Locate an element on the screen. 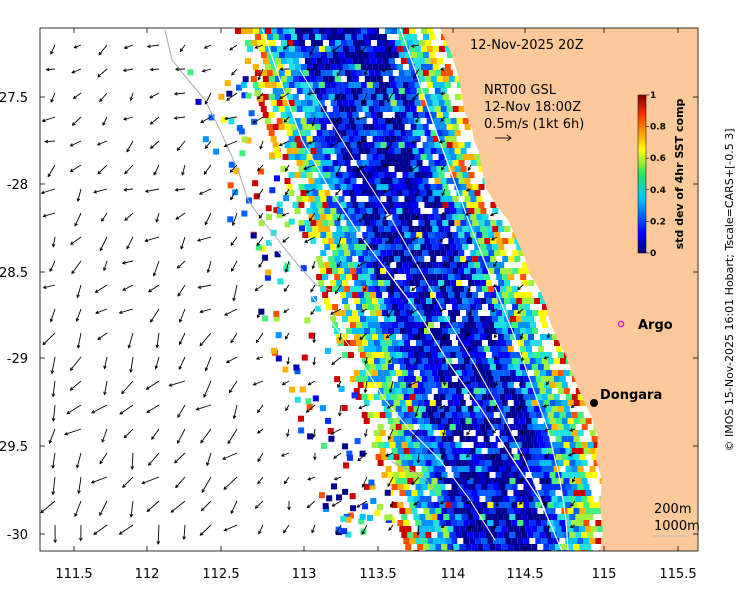 The height and width of the screenshot is (592, 740). colorbar-gradient is located at coordinates (642, 174).